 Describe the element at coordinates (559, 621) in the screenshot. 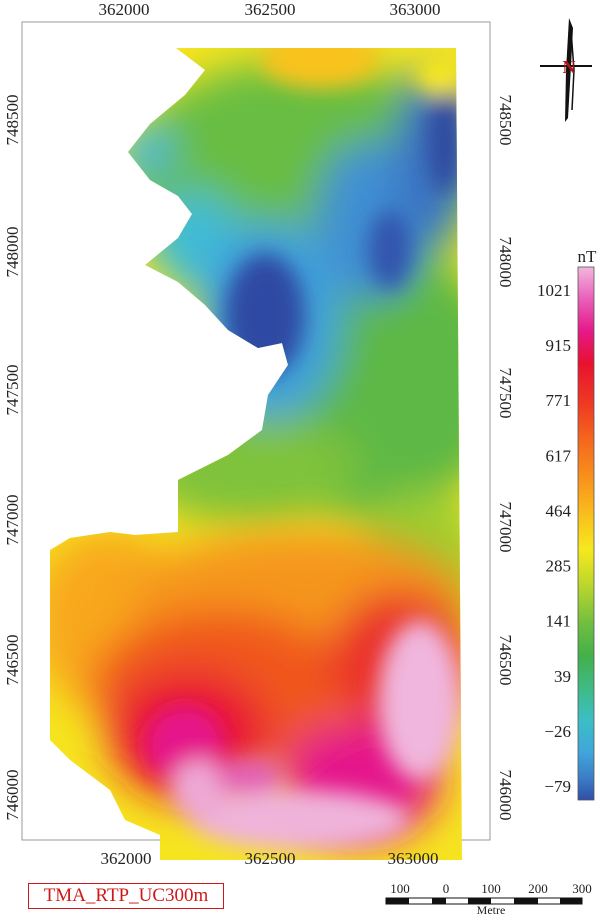

I see `legend-label: 141` at that location.